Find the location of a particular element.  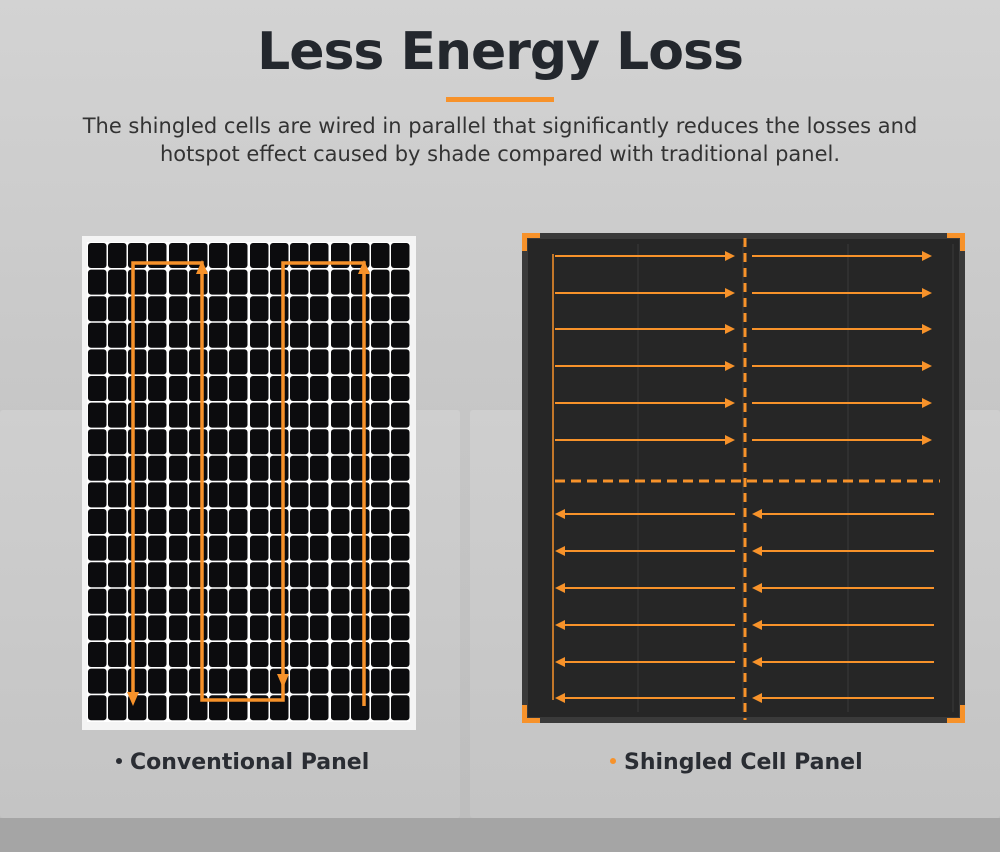

conventional-panel-label: Conventional Panel is located at coordinates (242, 762).